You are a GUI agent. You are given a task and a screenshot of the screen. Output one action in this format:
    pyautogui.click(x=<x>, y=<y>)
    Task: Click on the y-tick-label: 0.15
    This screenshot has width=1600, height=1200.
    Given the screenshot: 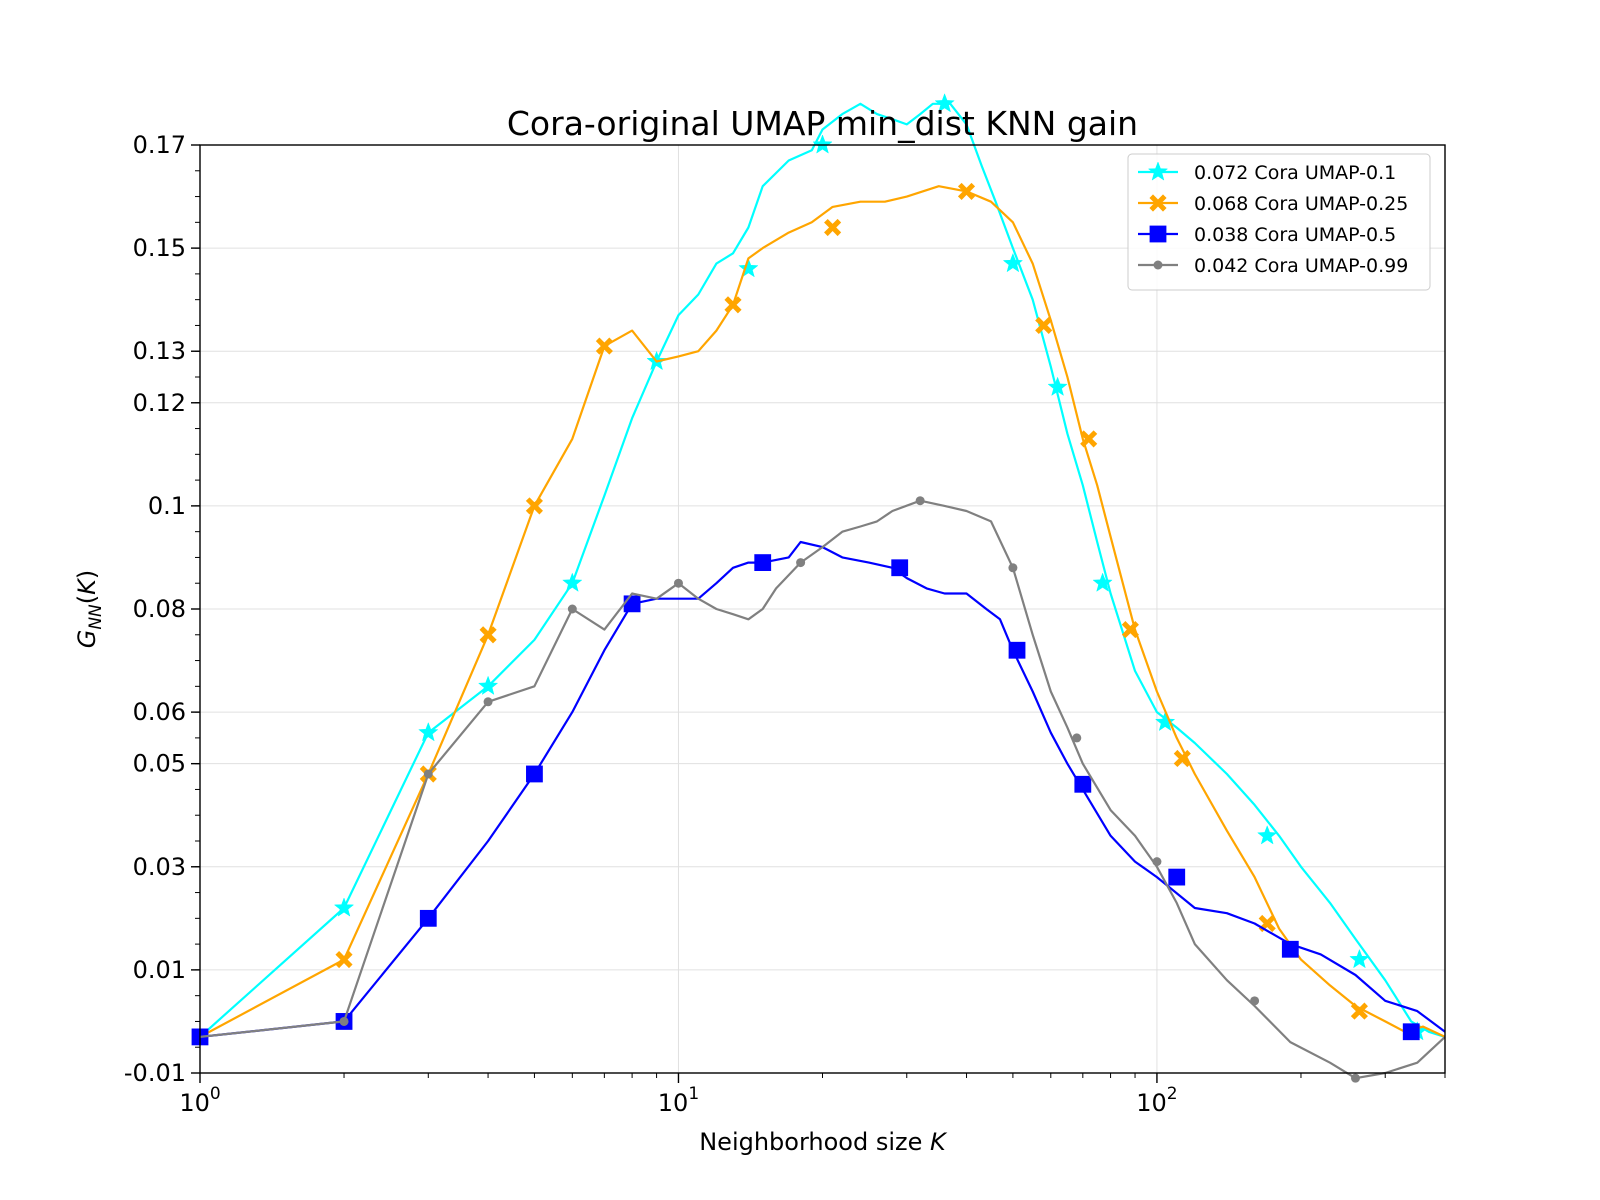 What is the action you would take?
    pyautogui.click(x=159, y=248)
    